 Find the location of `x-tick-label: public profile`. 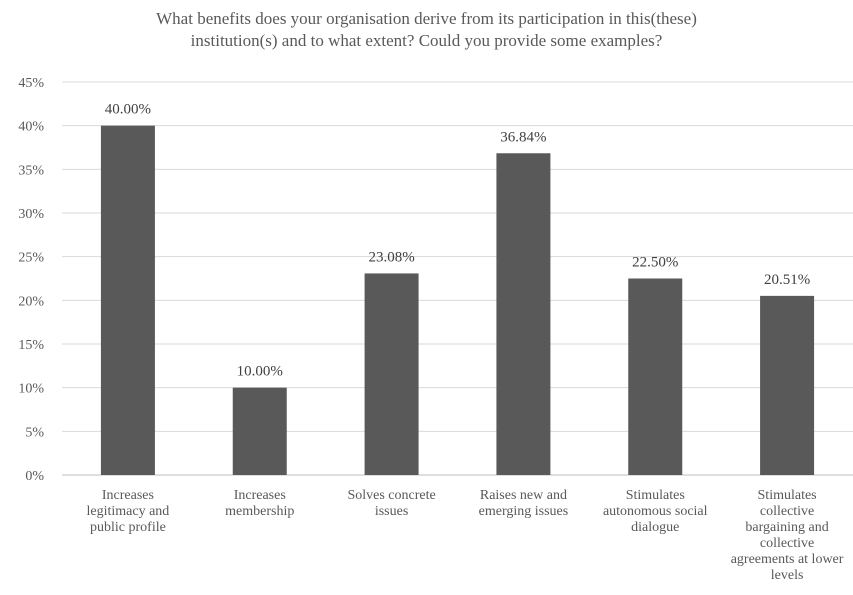

x-tick-label: public profile is located at coordinates (128, 527).